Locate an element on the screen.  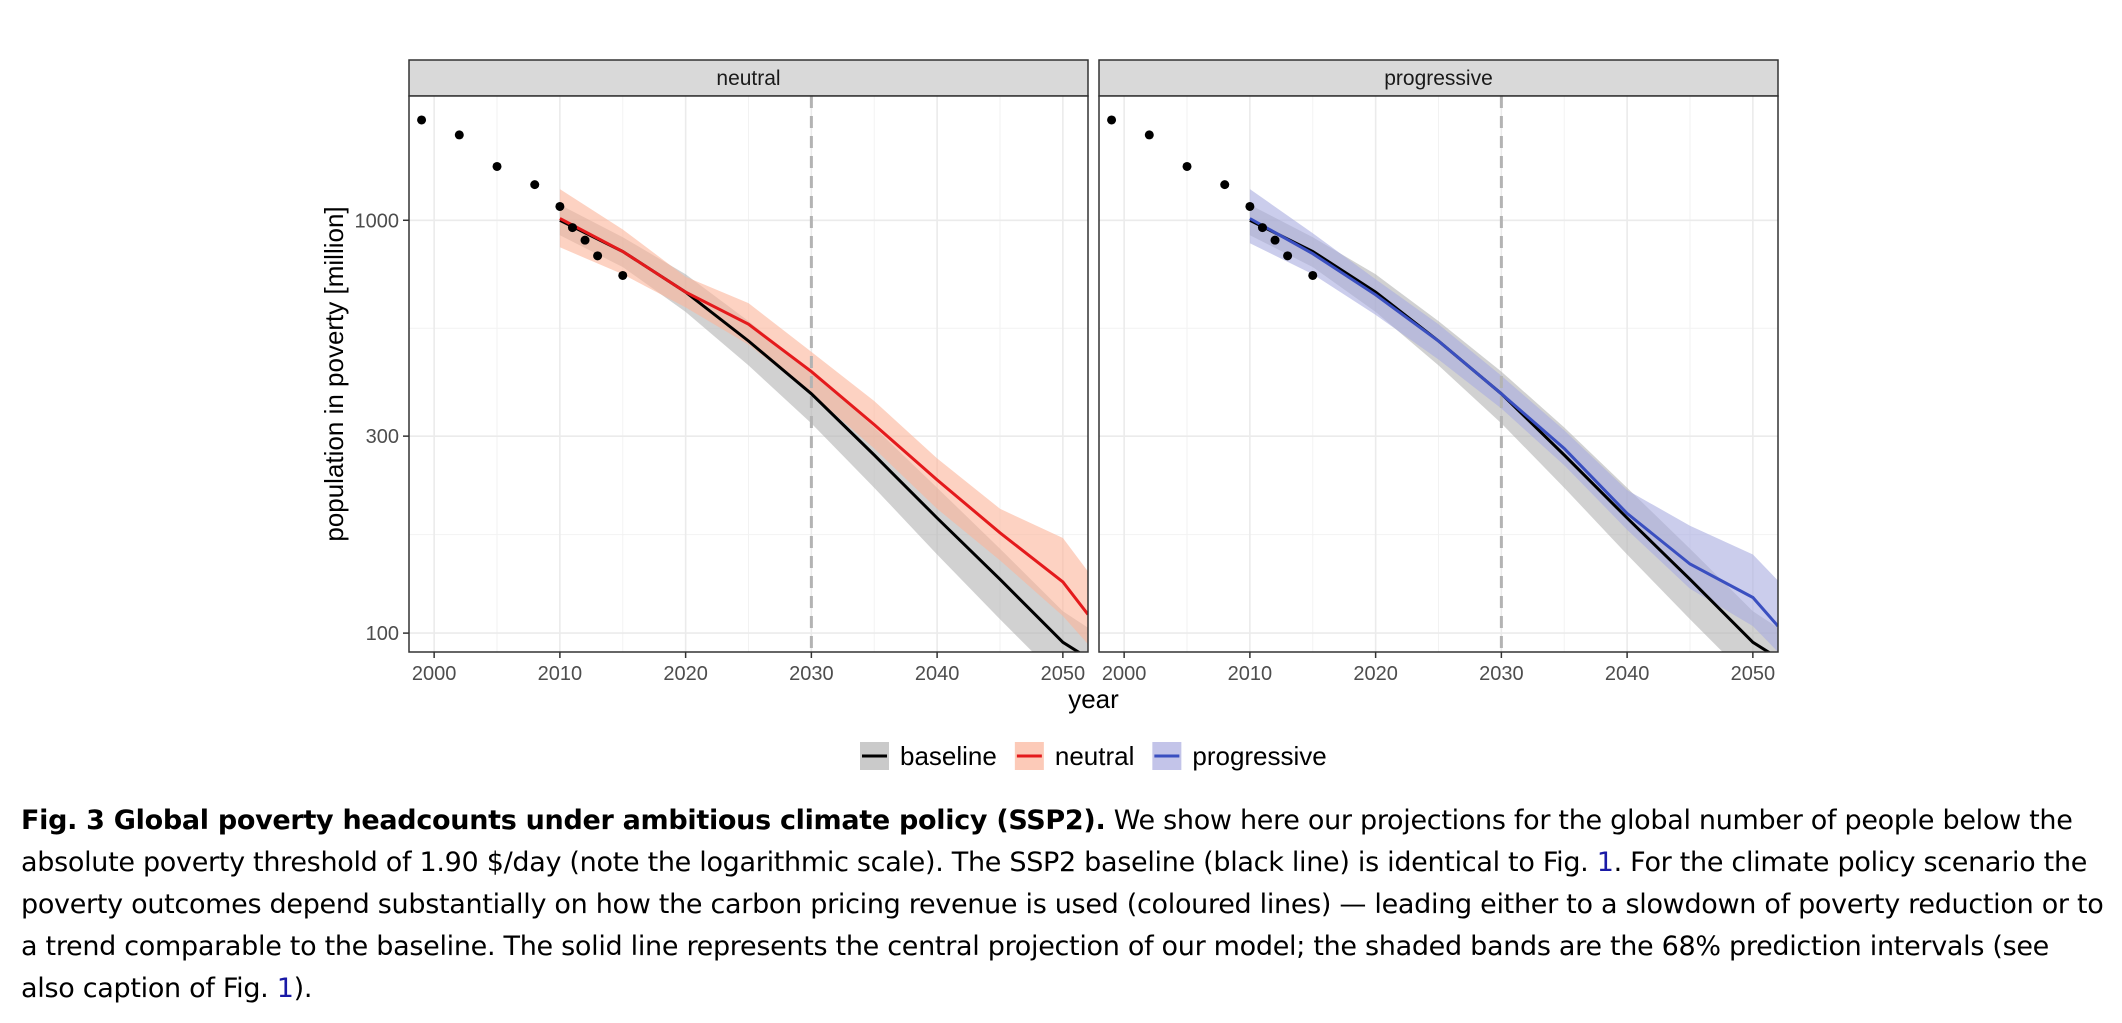
legend-label: neutral is located at coordinates (1095, 756).